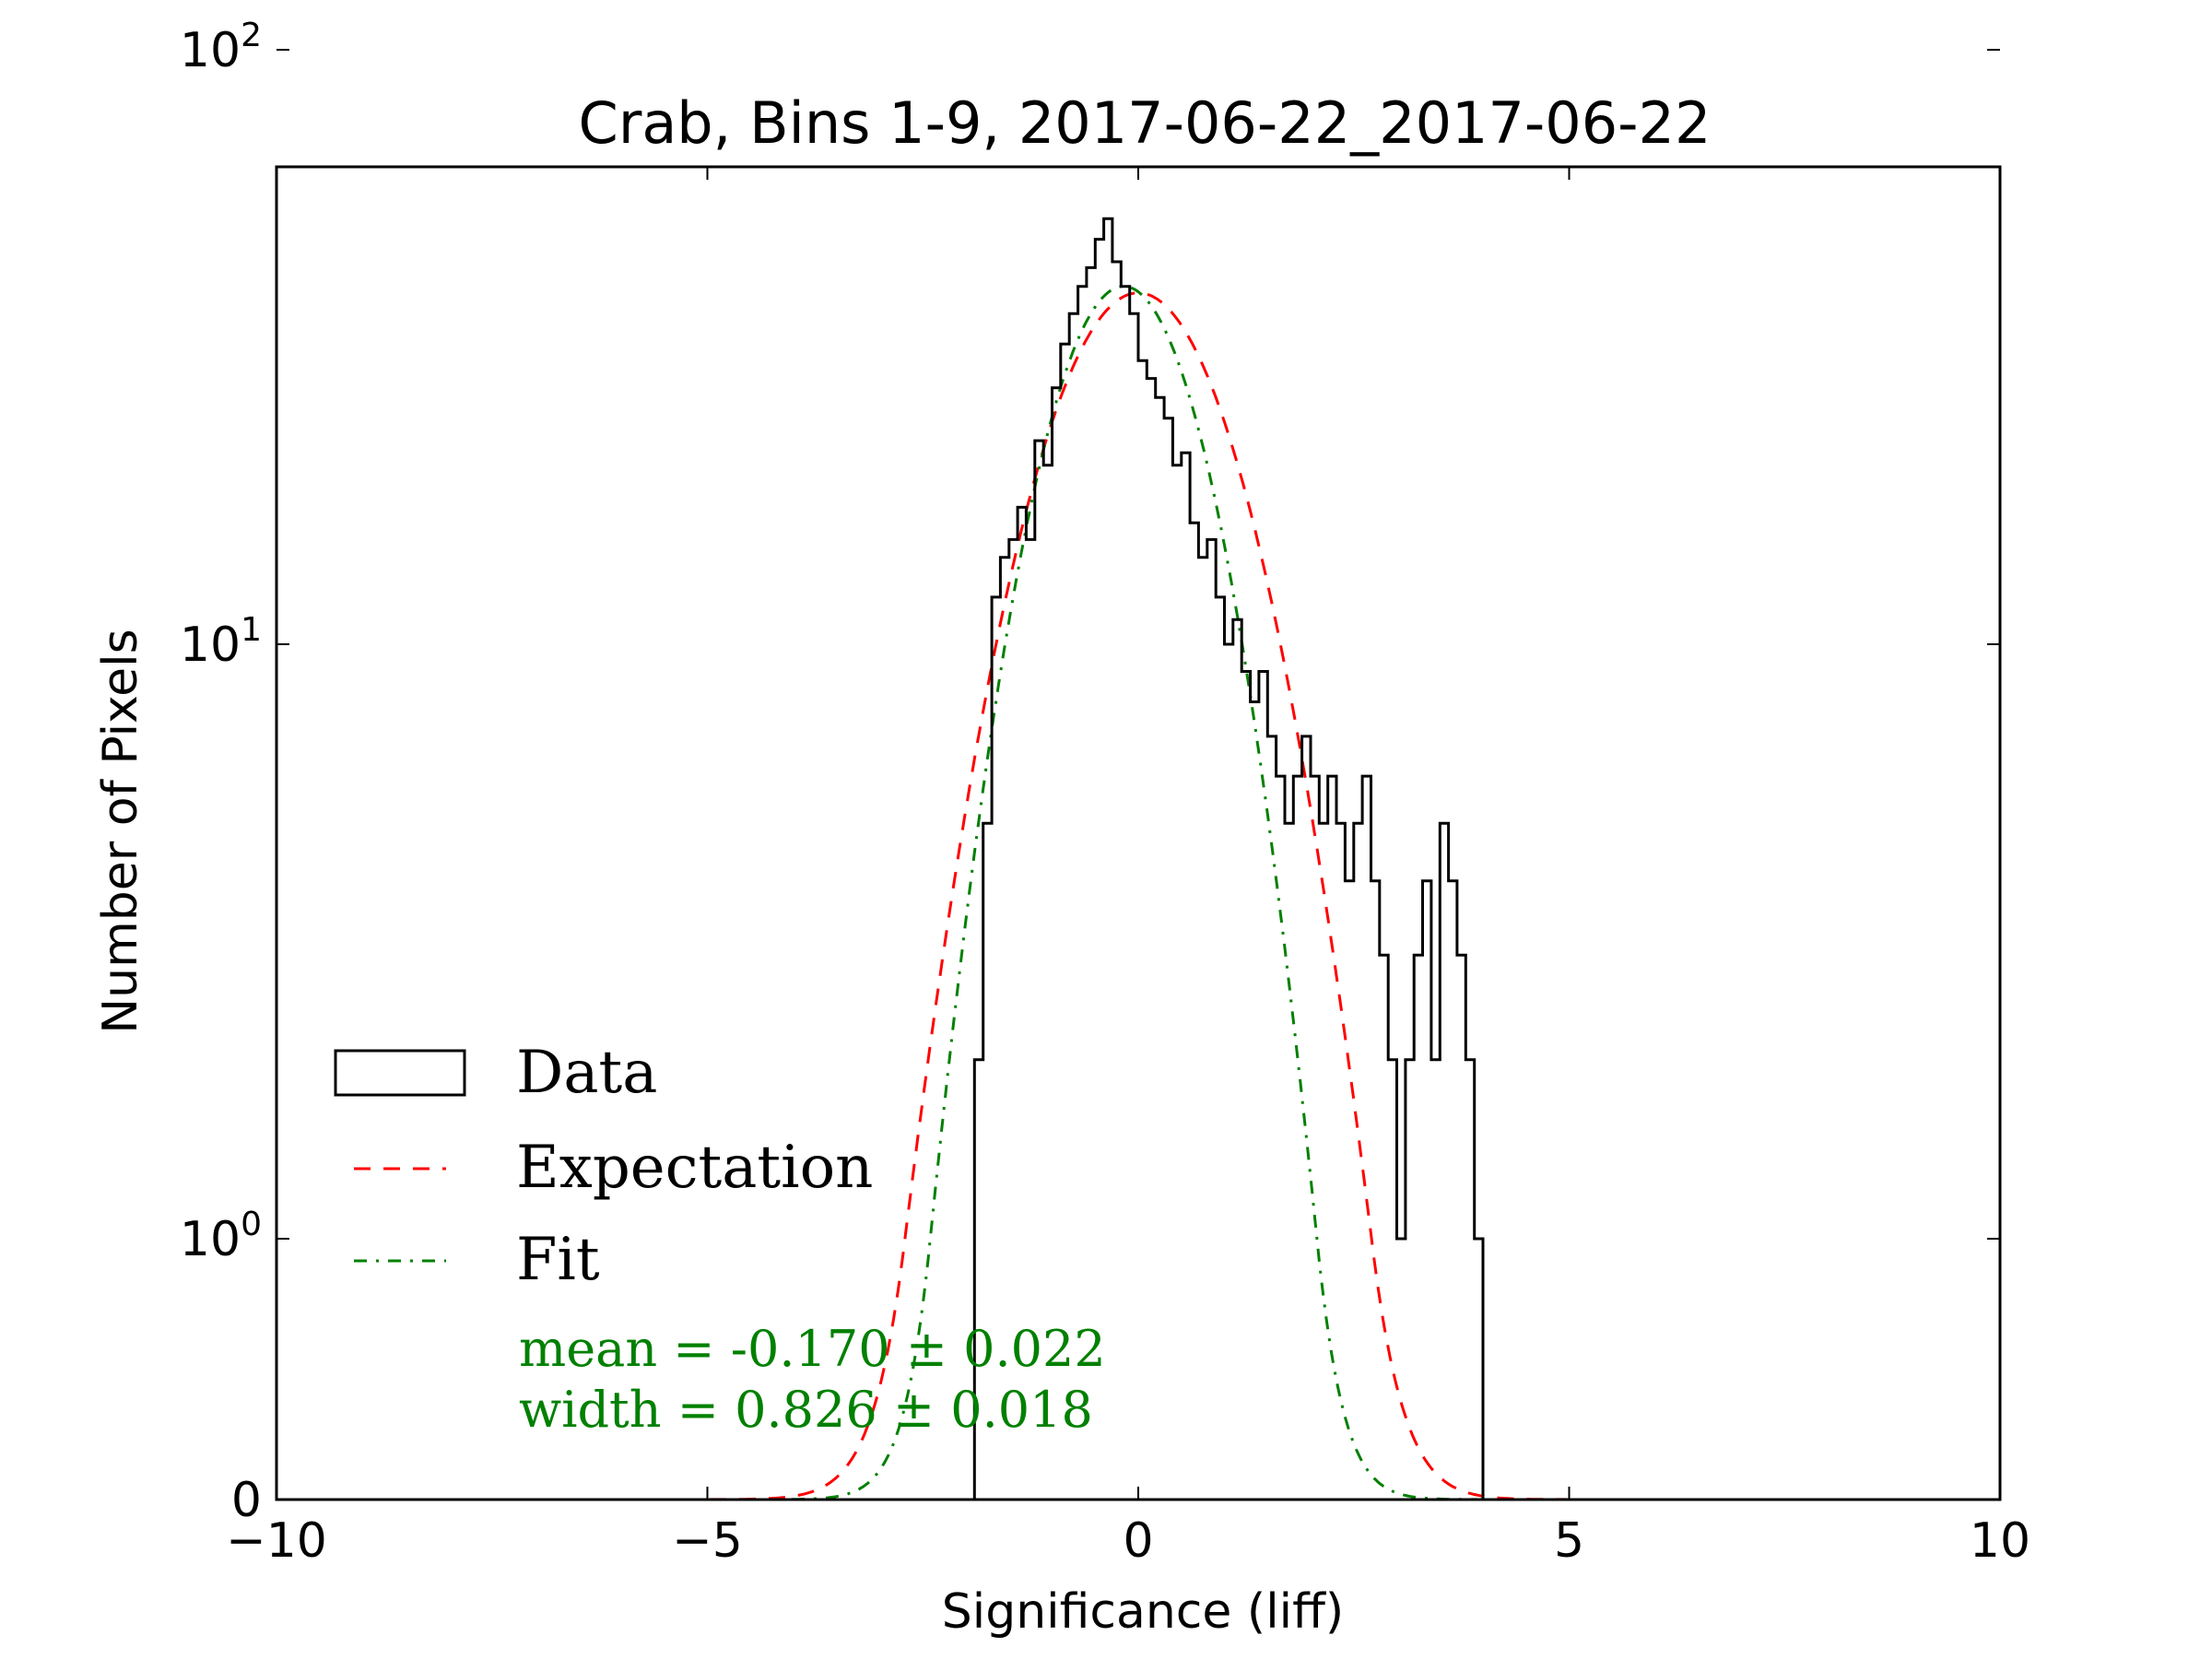 The height and width of the screenshot is (1659, 2212). I want to click on y-tick-label: 10¹, so click(221, 642).